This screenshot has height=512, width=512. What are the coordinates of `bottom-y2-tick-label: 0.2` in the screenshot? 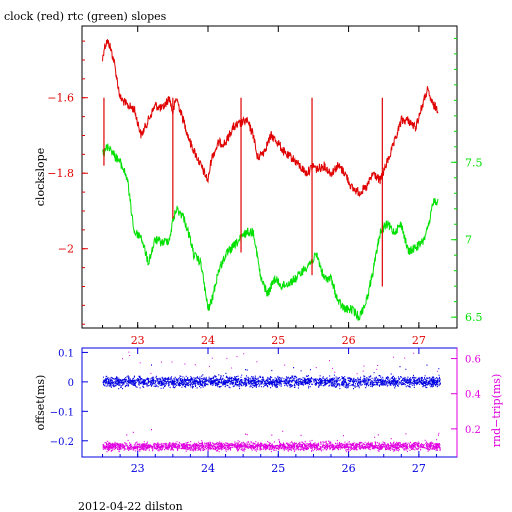 It's located at (473, 430).